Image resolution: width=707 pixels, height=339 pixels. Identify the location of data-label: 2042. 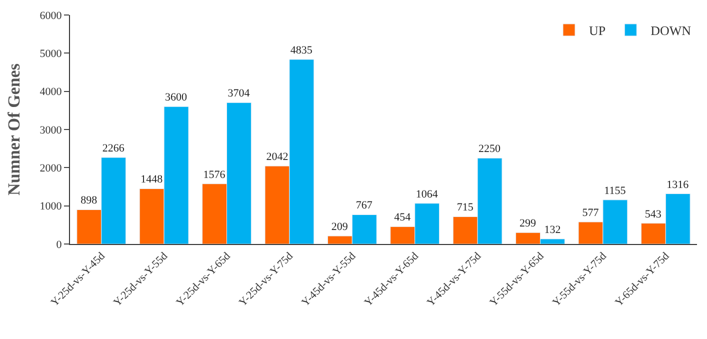
(277, 157).